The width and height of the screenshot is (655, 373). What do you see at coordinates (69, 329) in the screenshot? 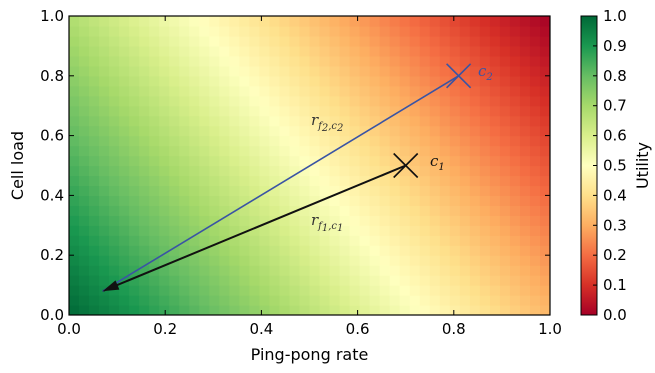
I see `x-tick-label: 0.0` at bounding box center [69, 329].